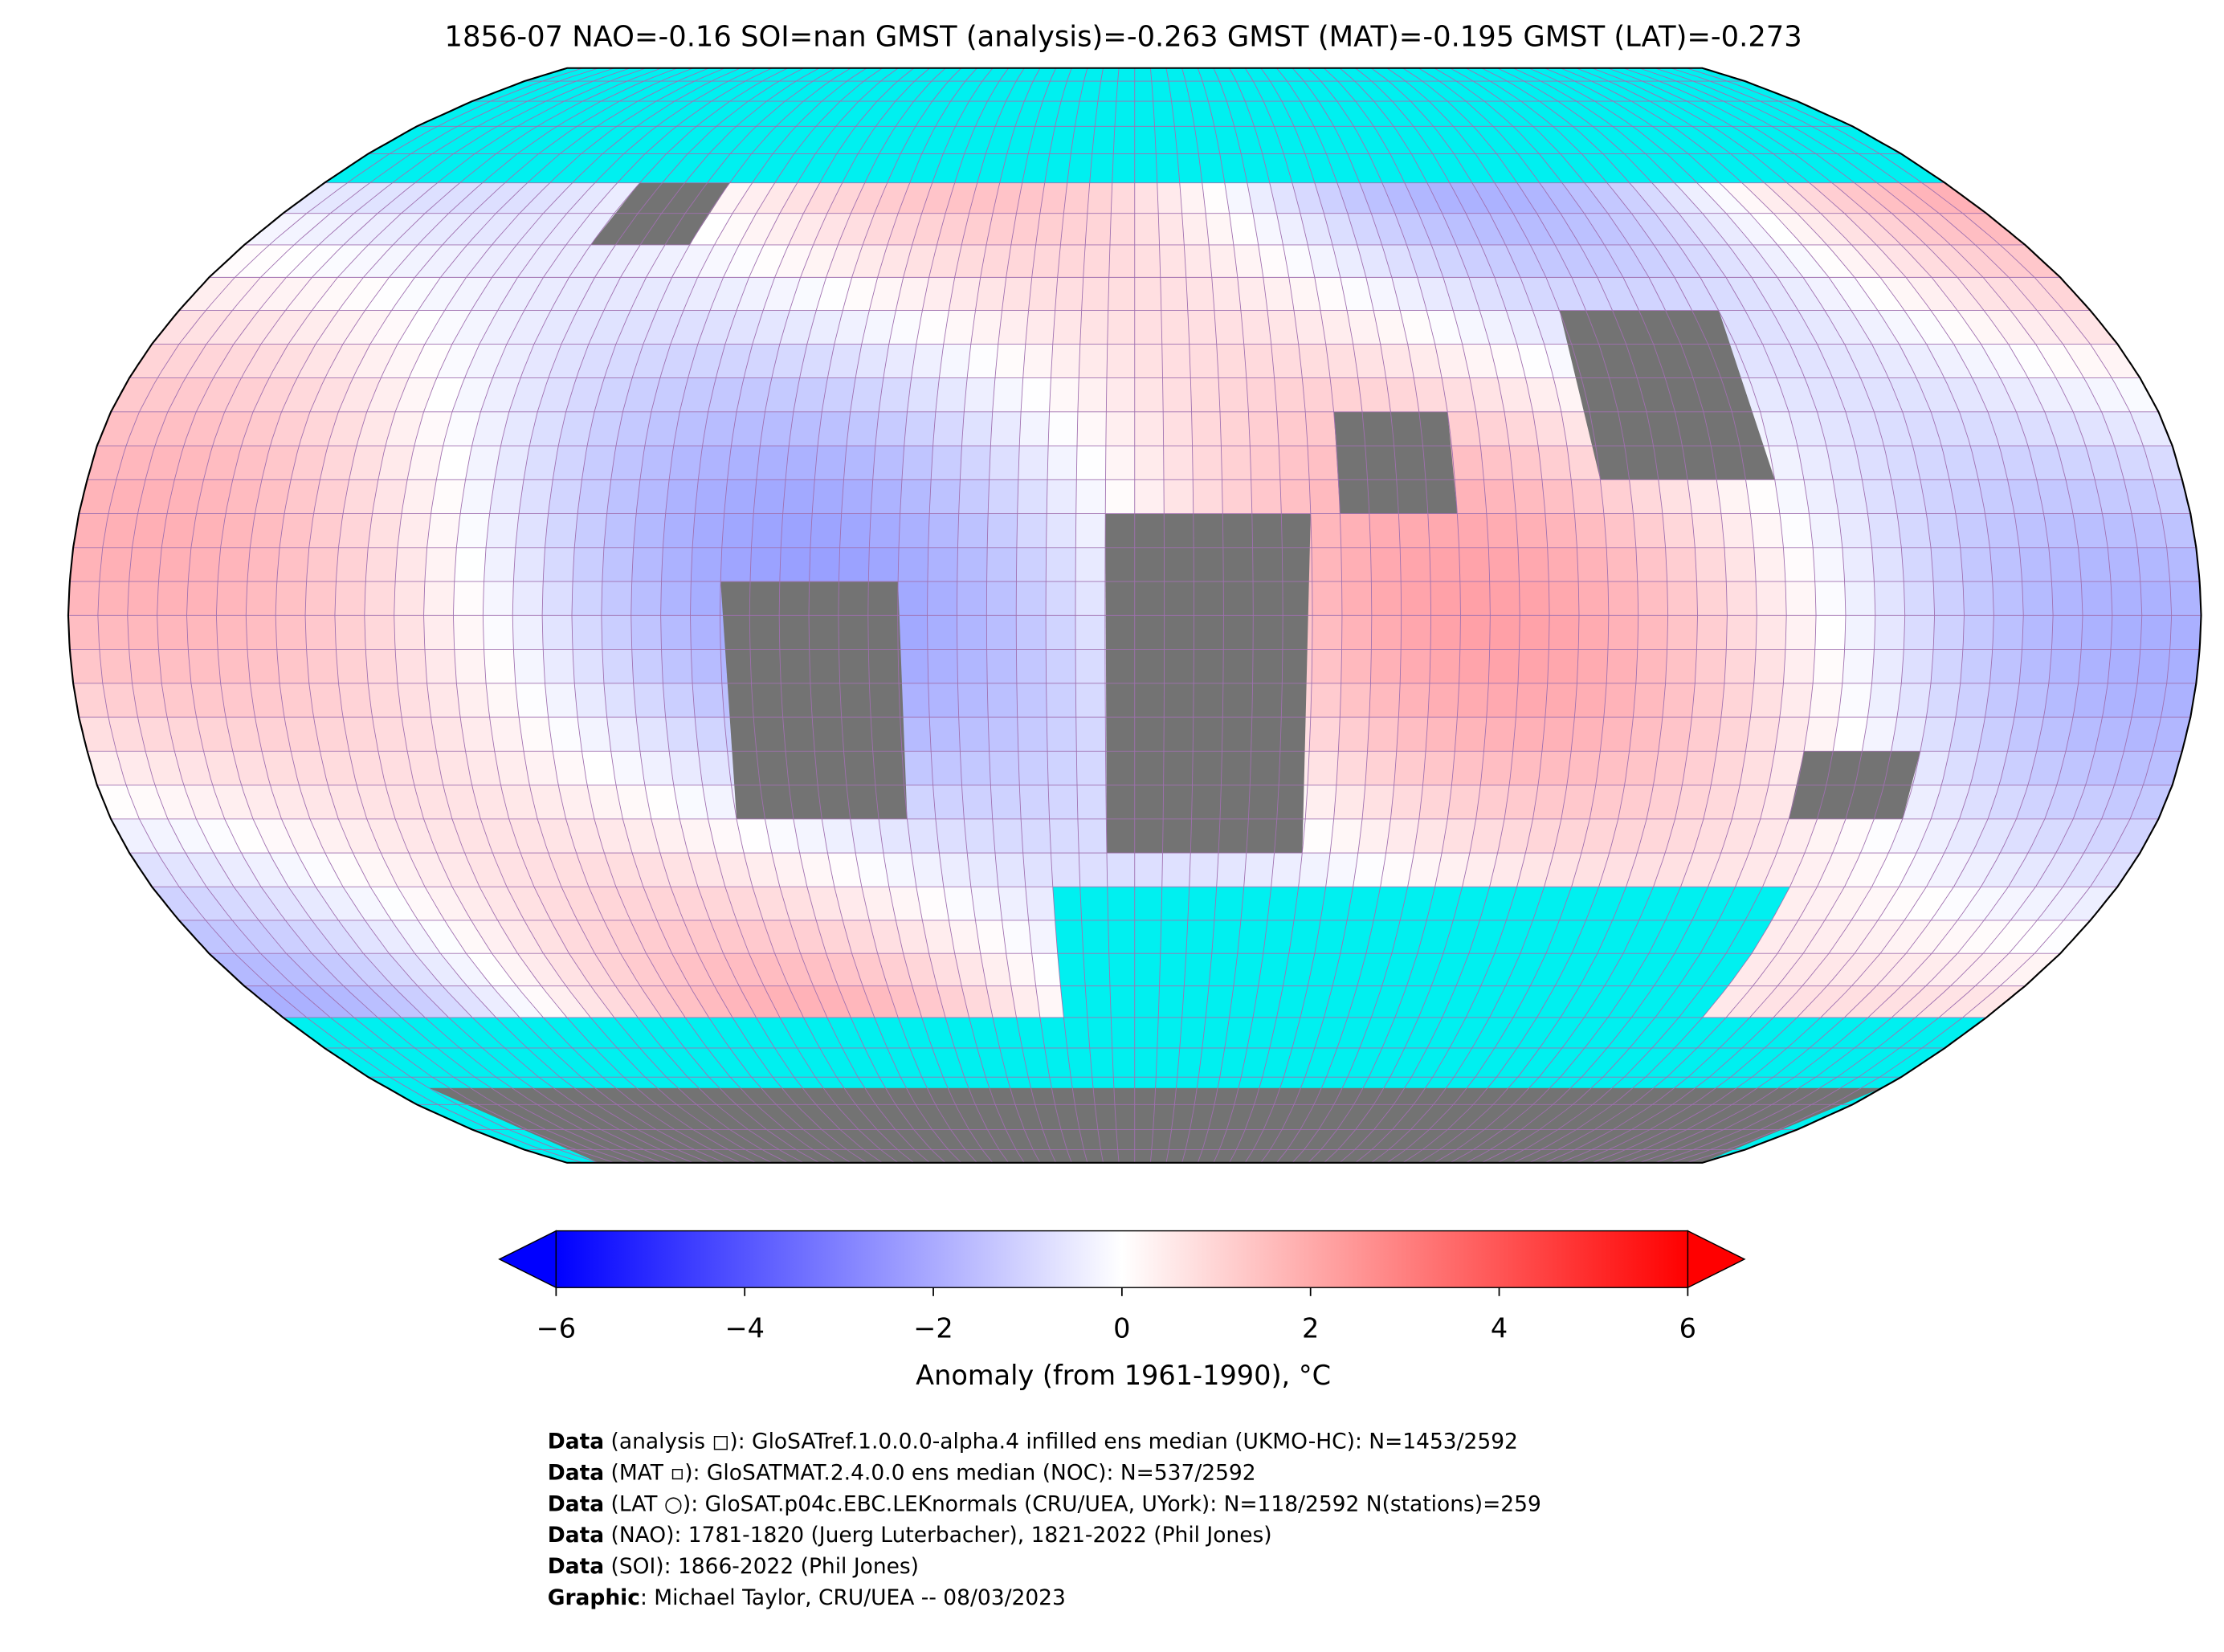  I want to click on colorbar-tick-label: −6, so click(556, 1328).